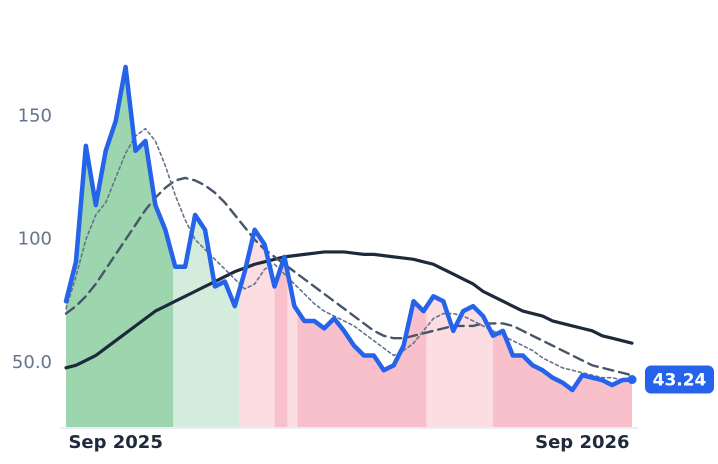 The width and height of the screenshot is (718, 464). Describe the element at coordinates (582, 442) in the screenshot. I see `x-tick-label: Sep 2026` at that location.